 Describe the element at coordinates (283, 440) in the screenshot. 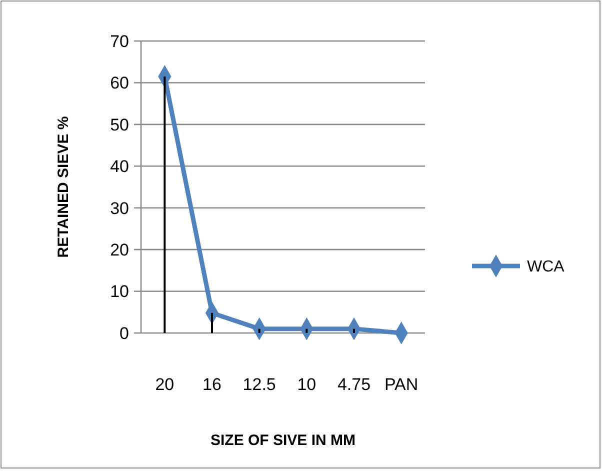

I see `x-axis-title: SIZE OF SIVE IN MM` at that location.